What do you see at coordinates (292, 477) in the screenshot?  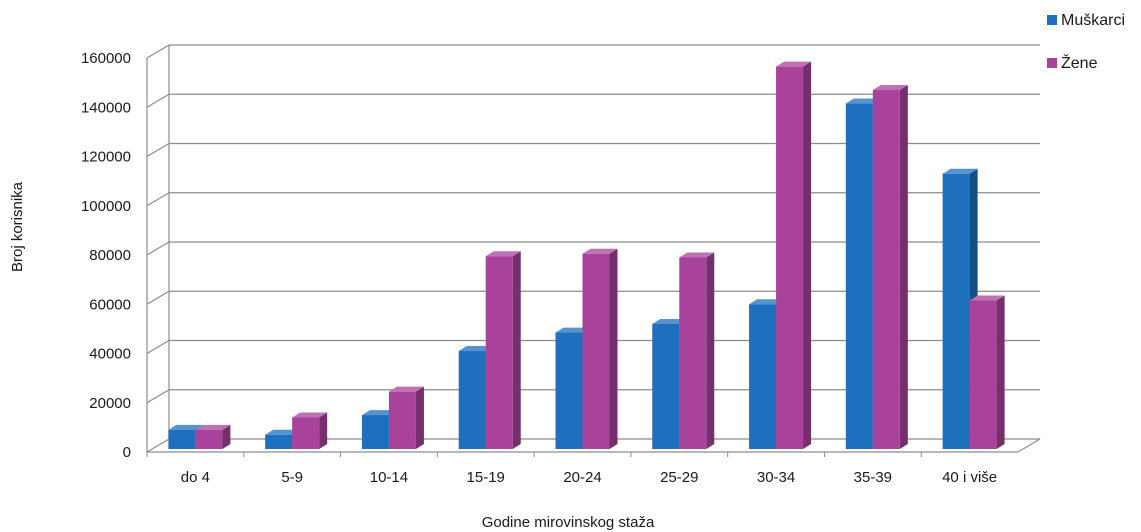 I see `x-tick-label: 5-9` at bounding box center [292, 477].